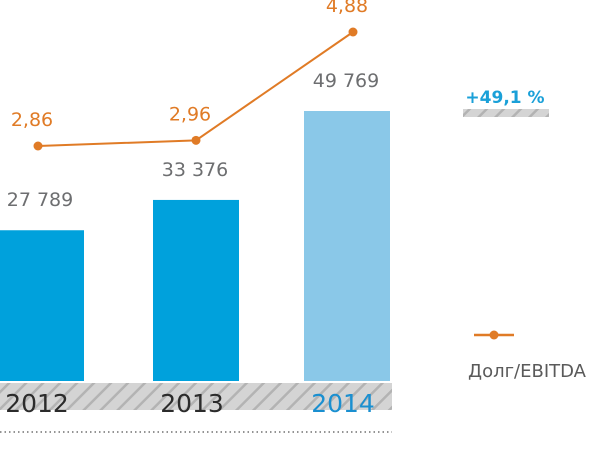 This screenshot has width=610, height=461. Describe the element at coordinates (353, 32) in the screenshot. I see `line-point-2014` at that location.